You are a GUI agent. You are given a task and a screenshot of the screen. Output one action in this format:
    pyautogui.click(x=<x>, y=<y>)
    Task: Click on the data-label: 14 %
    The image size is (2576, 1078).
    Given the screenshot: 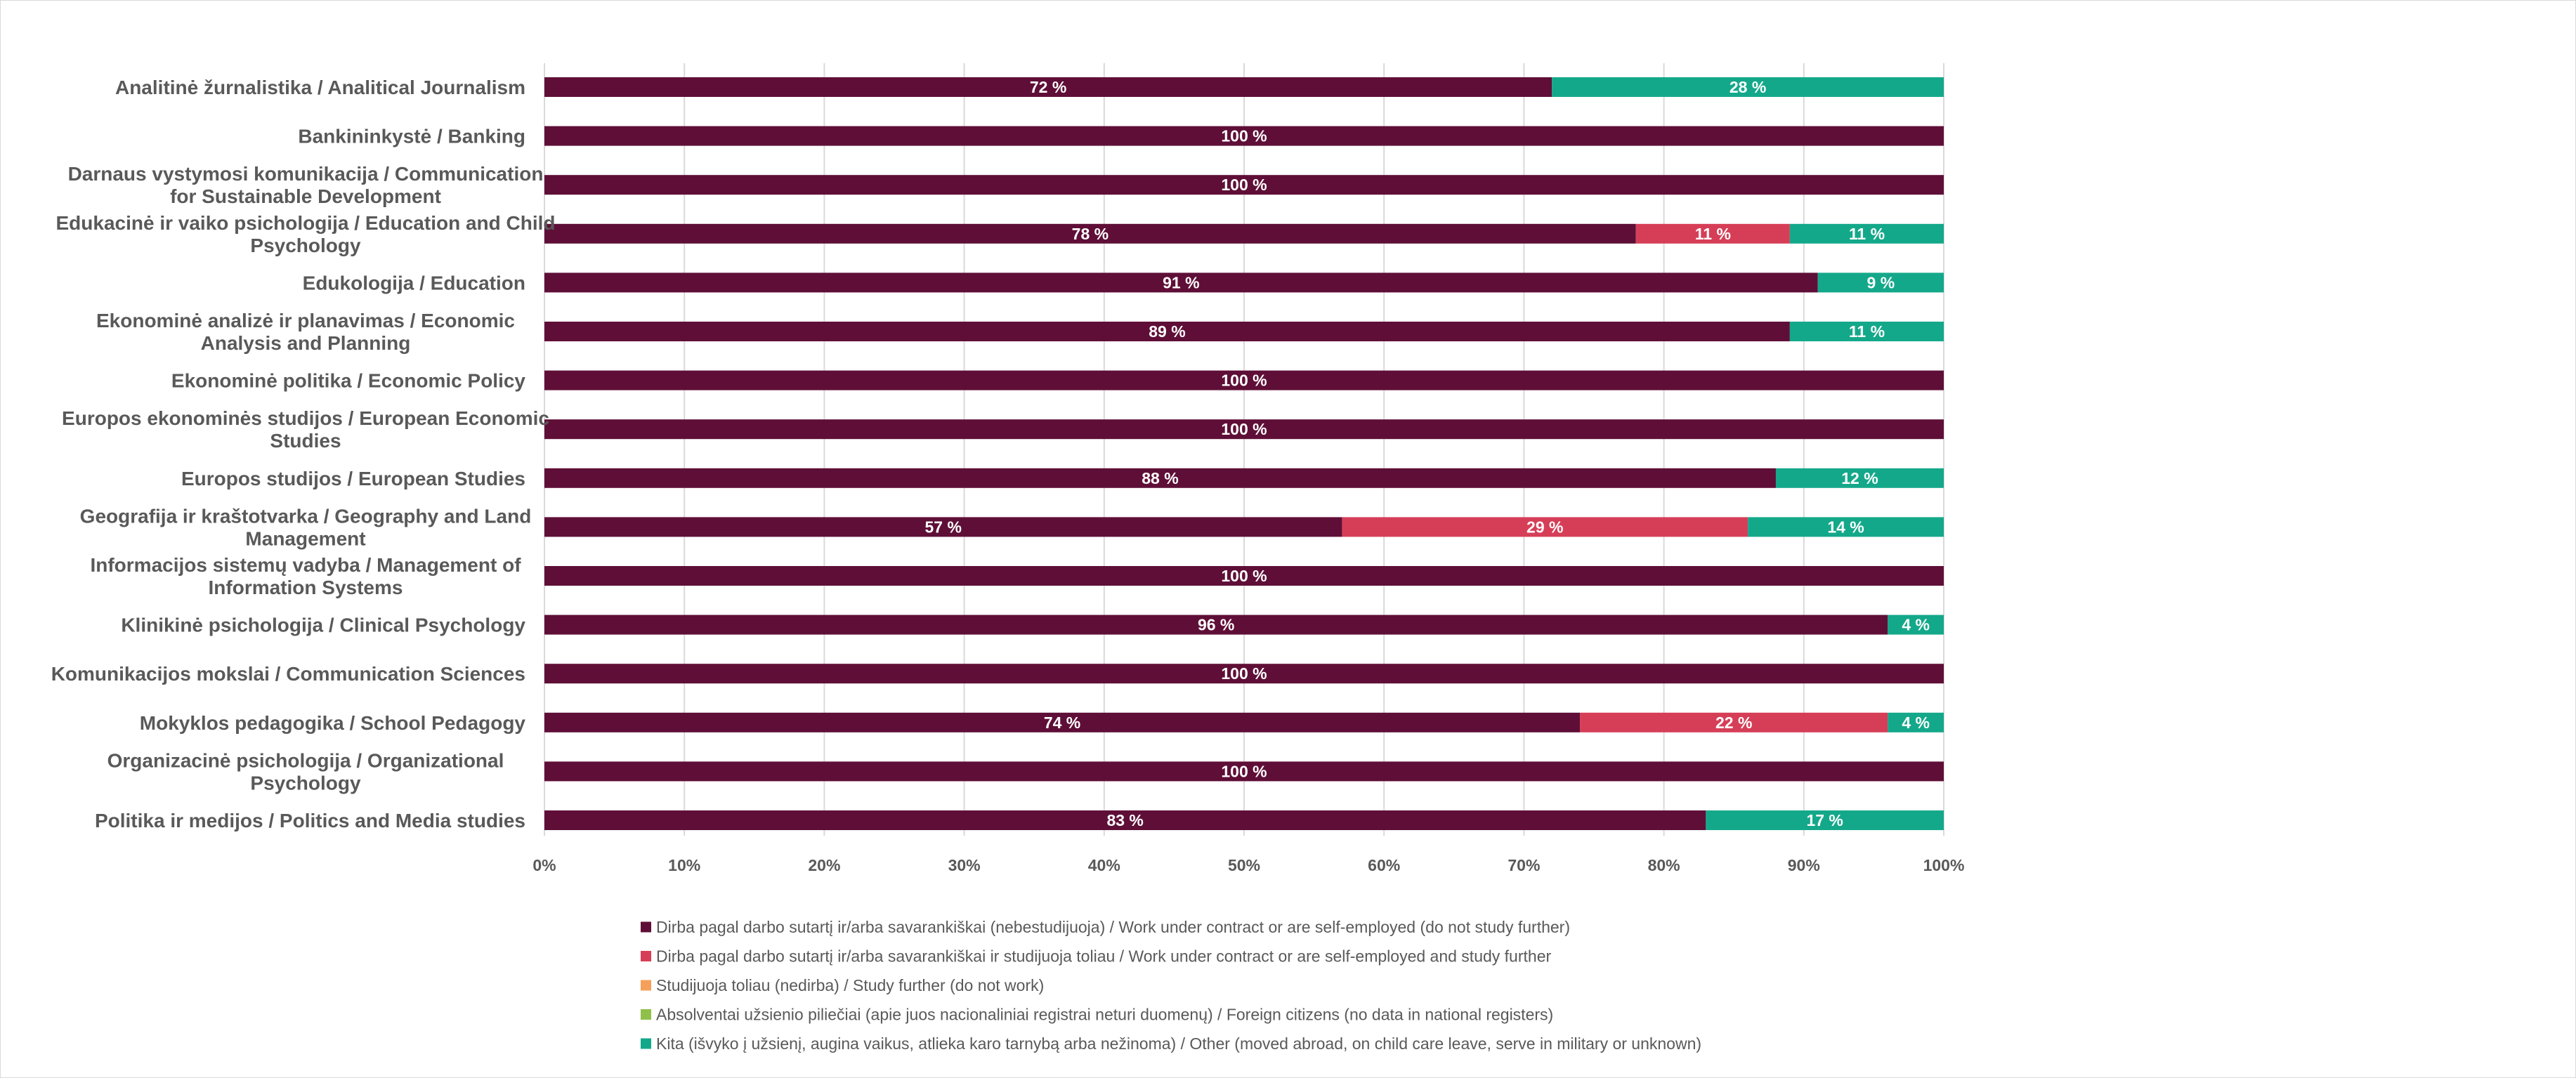 What is the action you would take?
    pyautogui.click(x=1845, y=527)
    